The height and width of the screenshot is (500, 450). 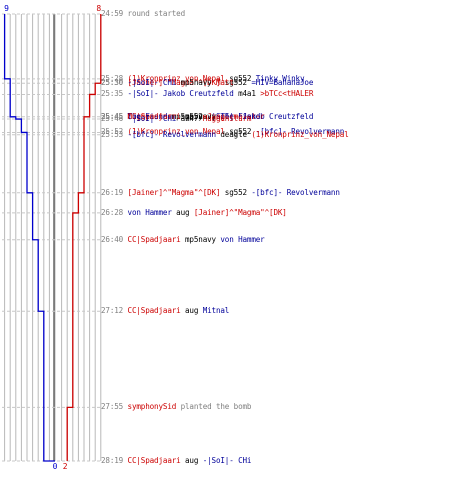 I want to click on red-start-score: 8, so click(x=98, y=8).